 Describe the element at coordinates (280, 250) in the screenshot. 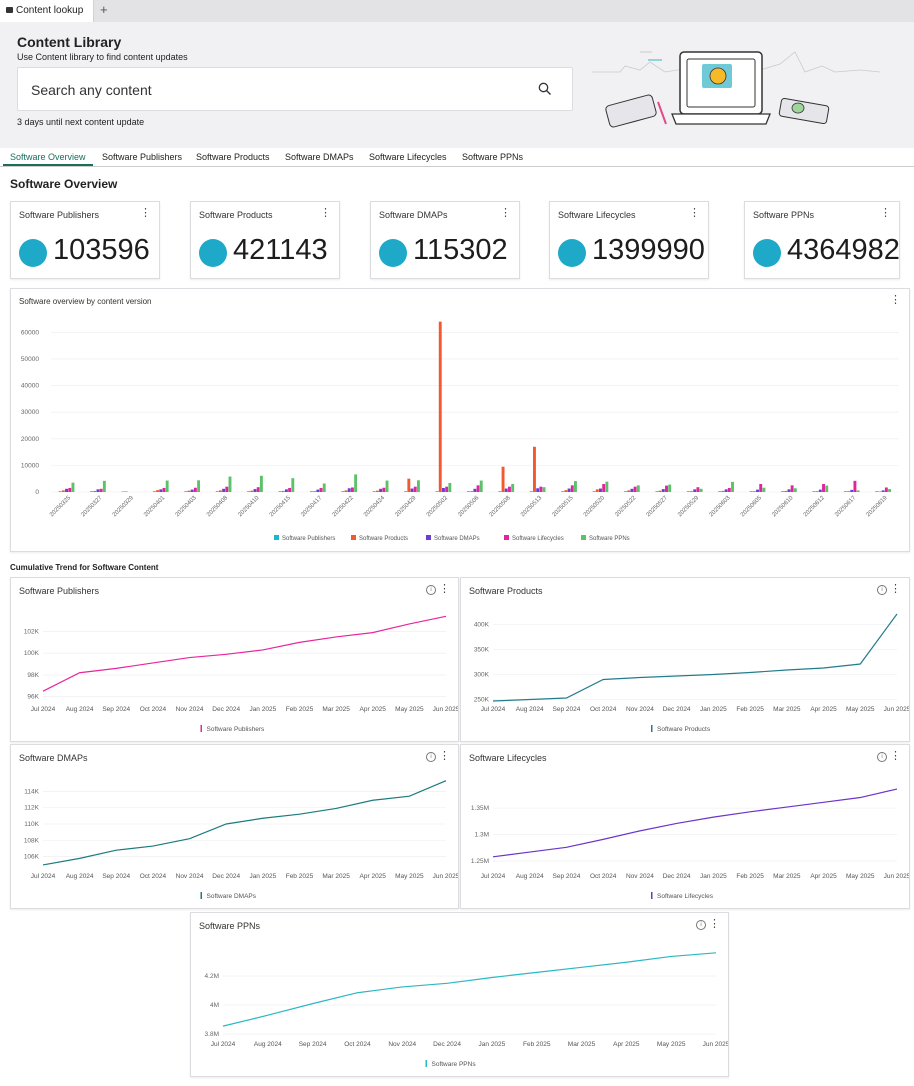

I see `kpi-value: 421143` at that location.